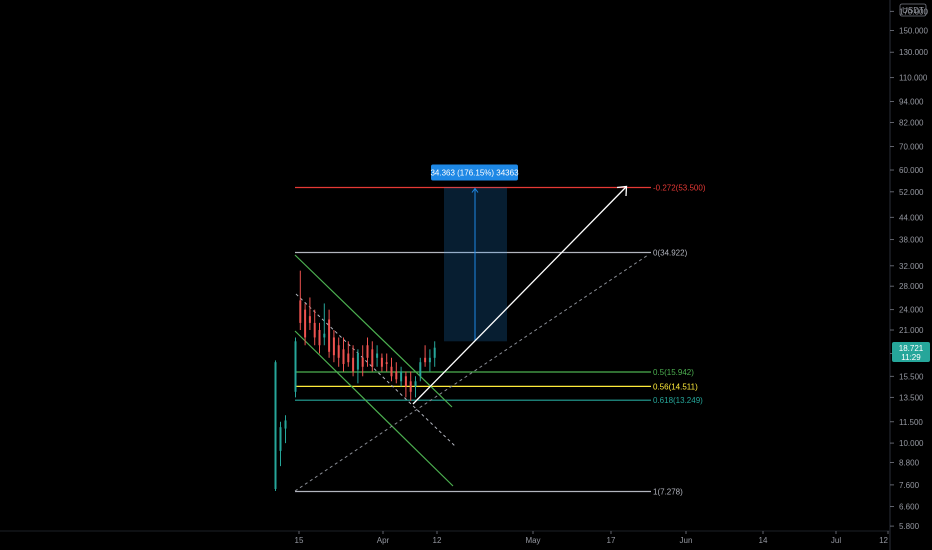  I want to click on price-tick-label: 8.800, so click(909, 463).